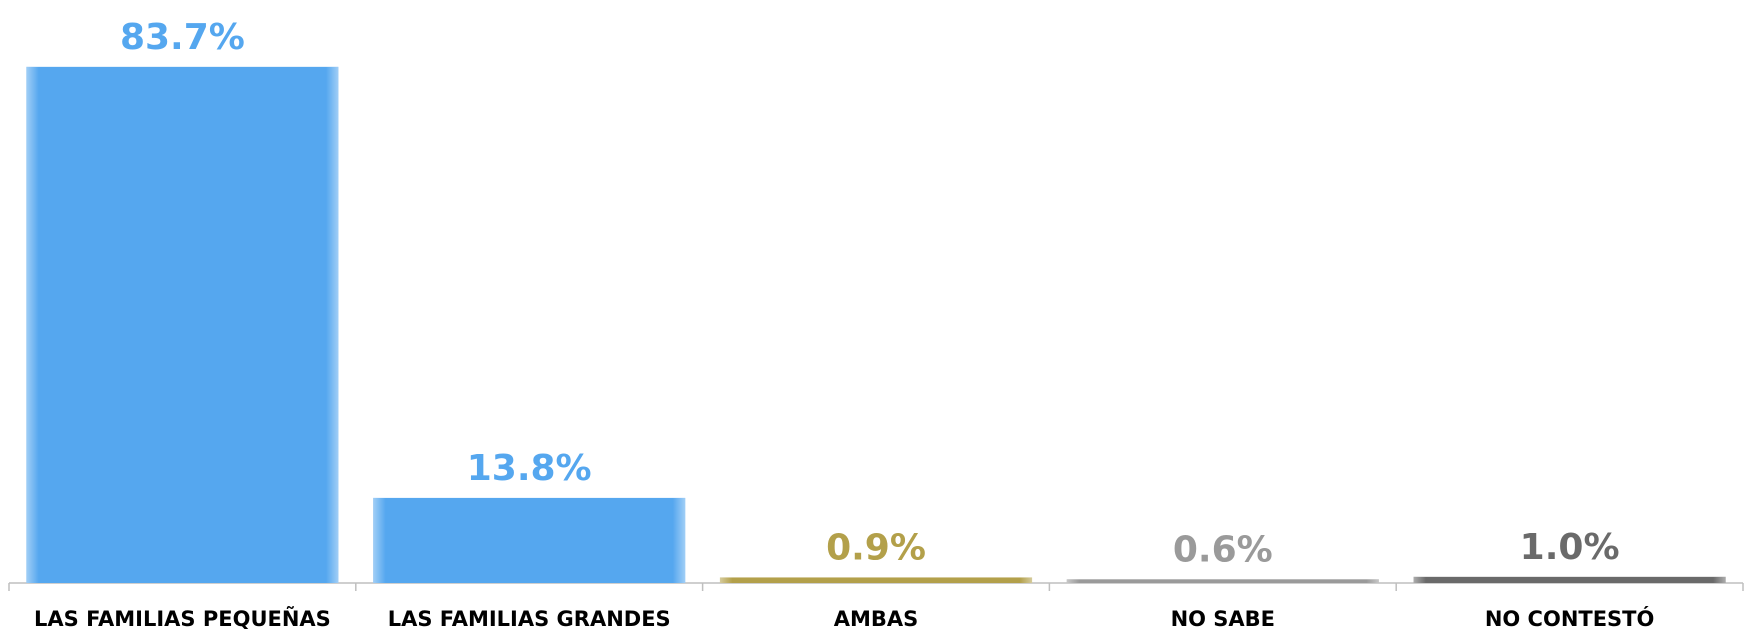 This screenshot has width=1744, height=631. Describe the element at coordinates (1570, 618) in the screenshot. I see `x-tick-label: NO CONTESTÓ` at that location.